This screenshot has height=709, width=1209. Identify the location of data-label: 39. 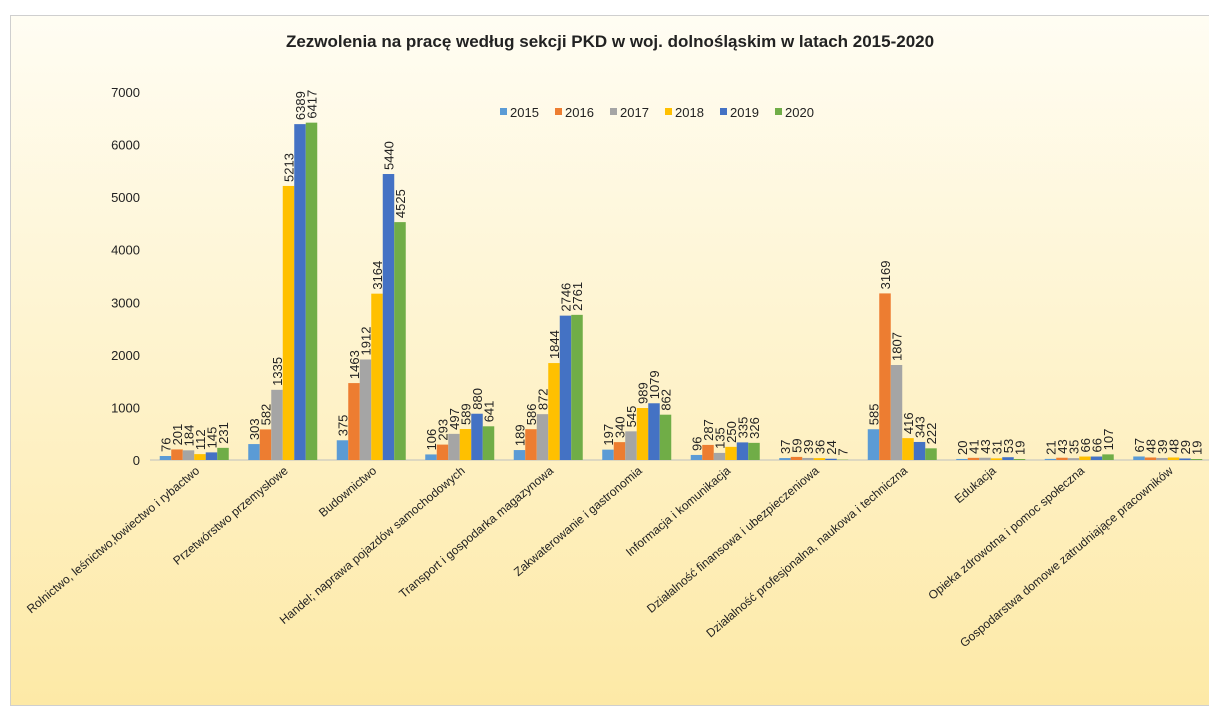
(808, 446).